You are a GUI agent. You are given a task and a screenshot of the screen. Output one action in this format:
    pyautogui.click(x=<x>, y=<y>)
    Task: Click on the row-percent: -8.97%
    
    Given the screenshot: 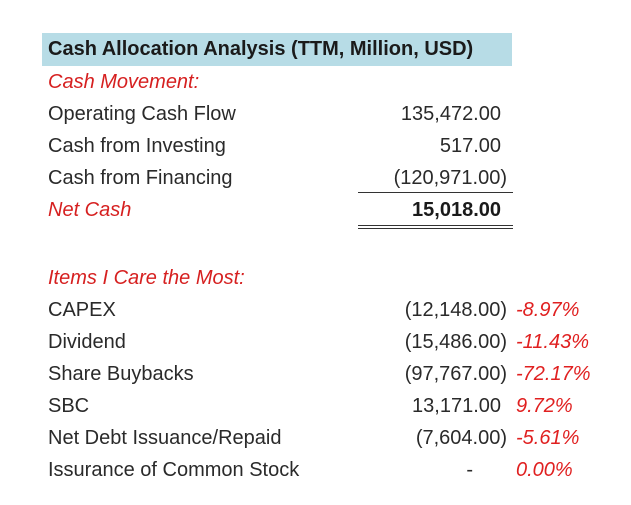 What is the action you would take?
    pyautogui.click(x=548, y=310)
    